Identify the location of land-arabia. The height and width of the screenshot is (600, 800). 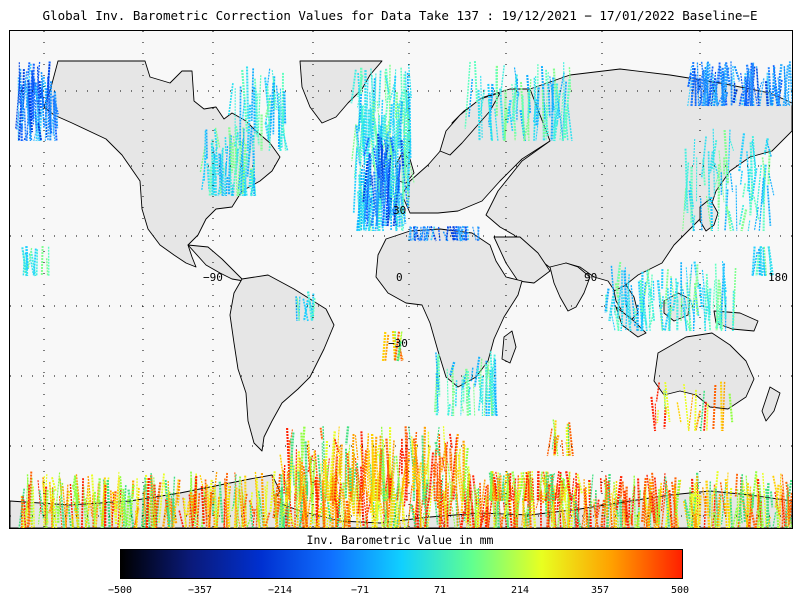
(522, 260).